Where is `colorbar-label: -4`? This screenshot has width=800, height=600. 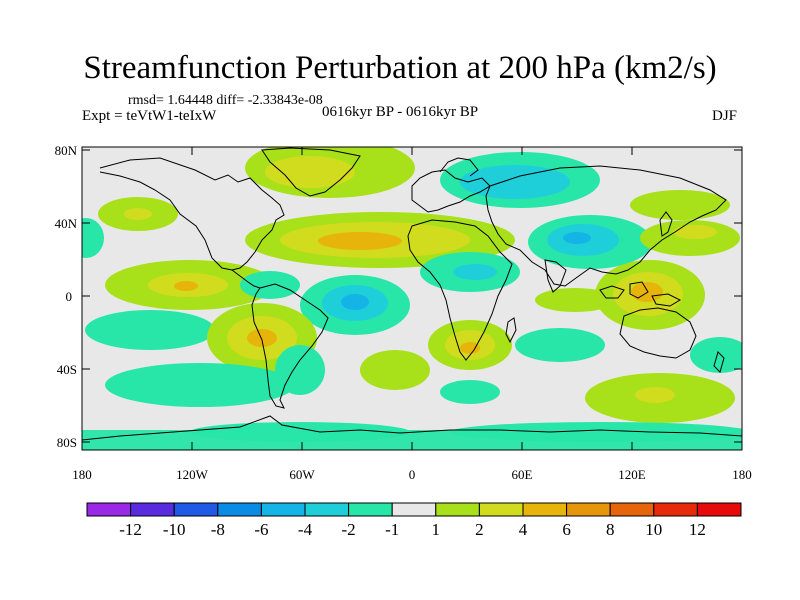 colorbar-label: -4 is located at coordinates (305, 529).